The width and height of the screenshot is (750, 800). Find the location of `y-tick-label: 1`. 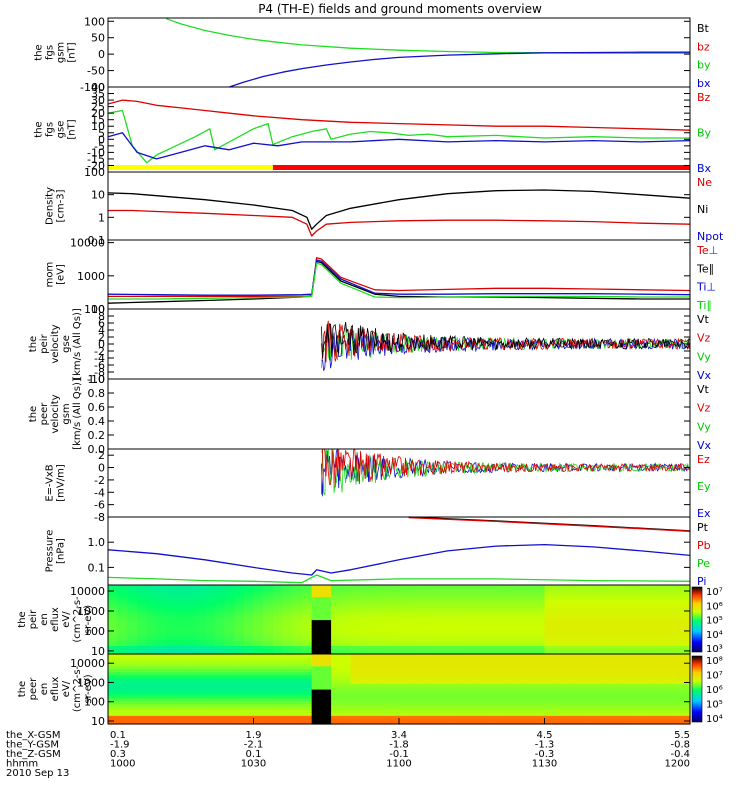

y-tick-label: 1 is located at coordinates (101, 217).